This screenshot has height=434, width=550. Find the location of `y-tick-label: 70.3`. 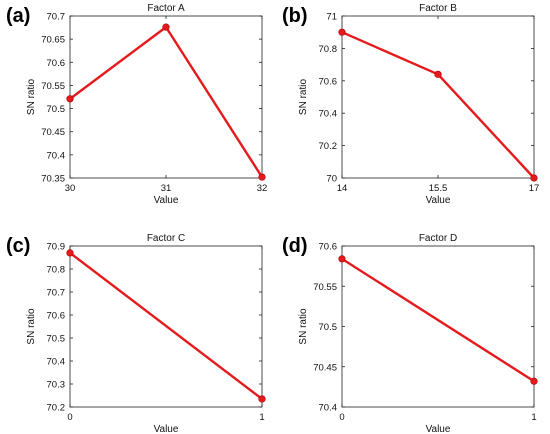

y-tick-label: 70.3 is located at coordinates (56, 385).